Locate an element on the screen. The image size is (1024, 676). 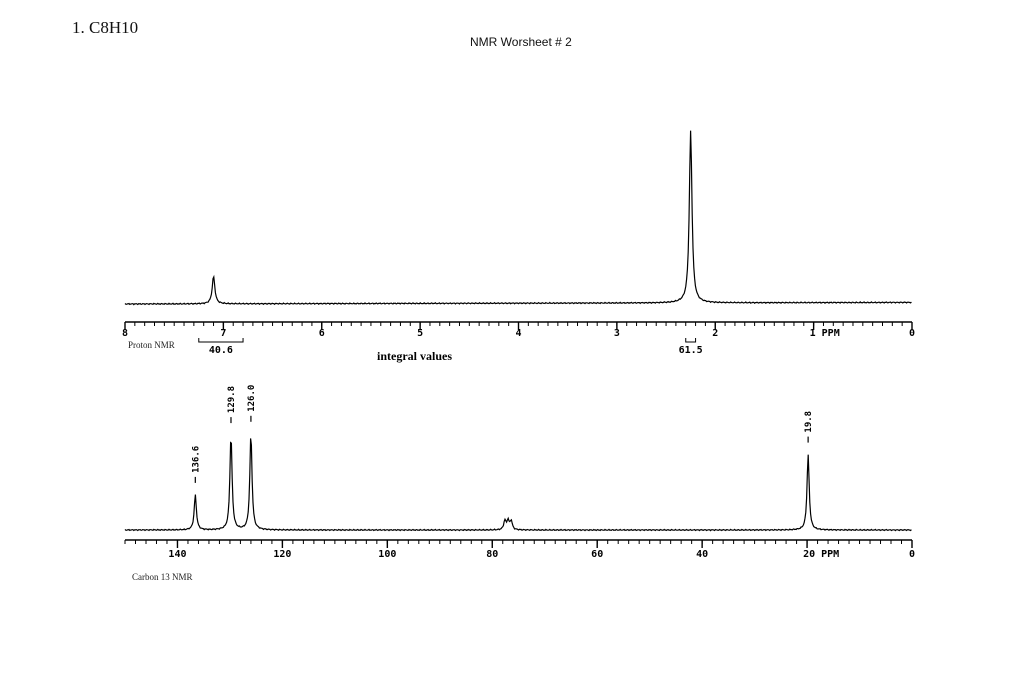
tick-label: 7 is located at coordinates (223, 333).